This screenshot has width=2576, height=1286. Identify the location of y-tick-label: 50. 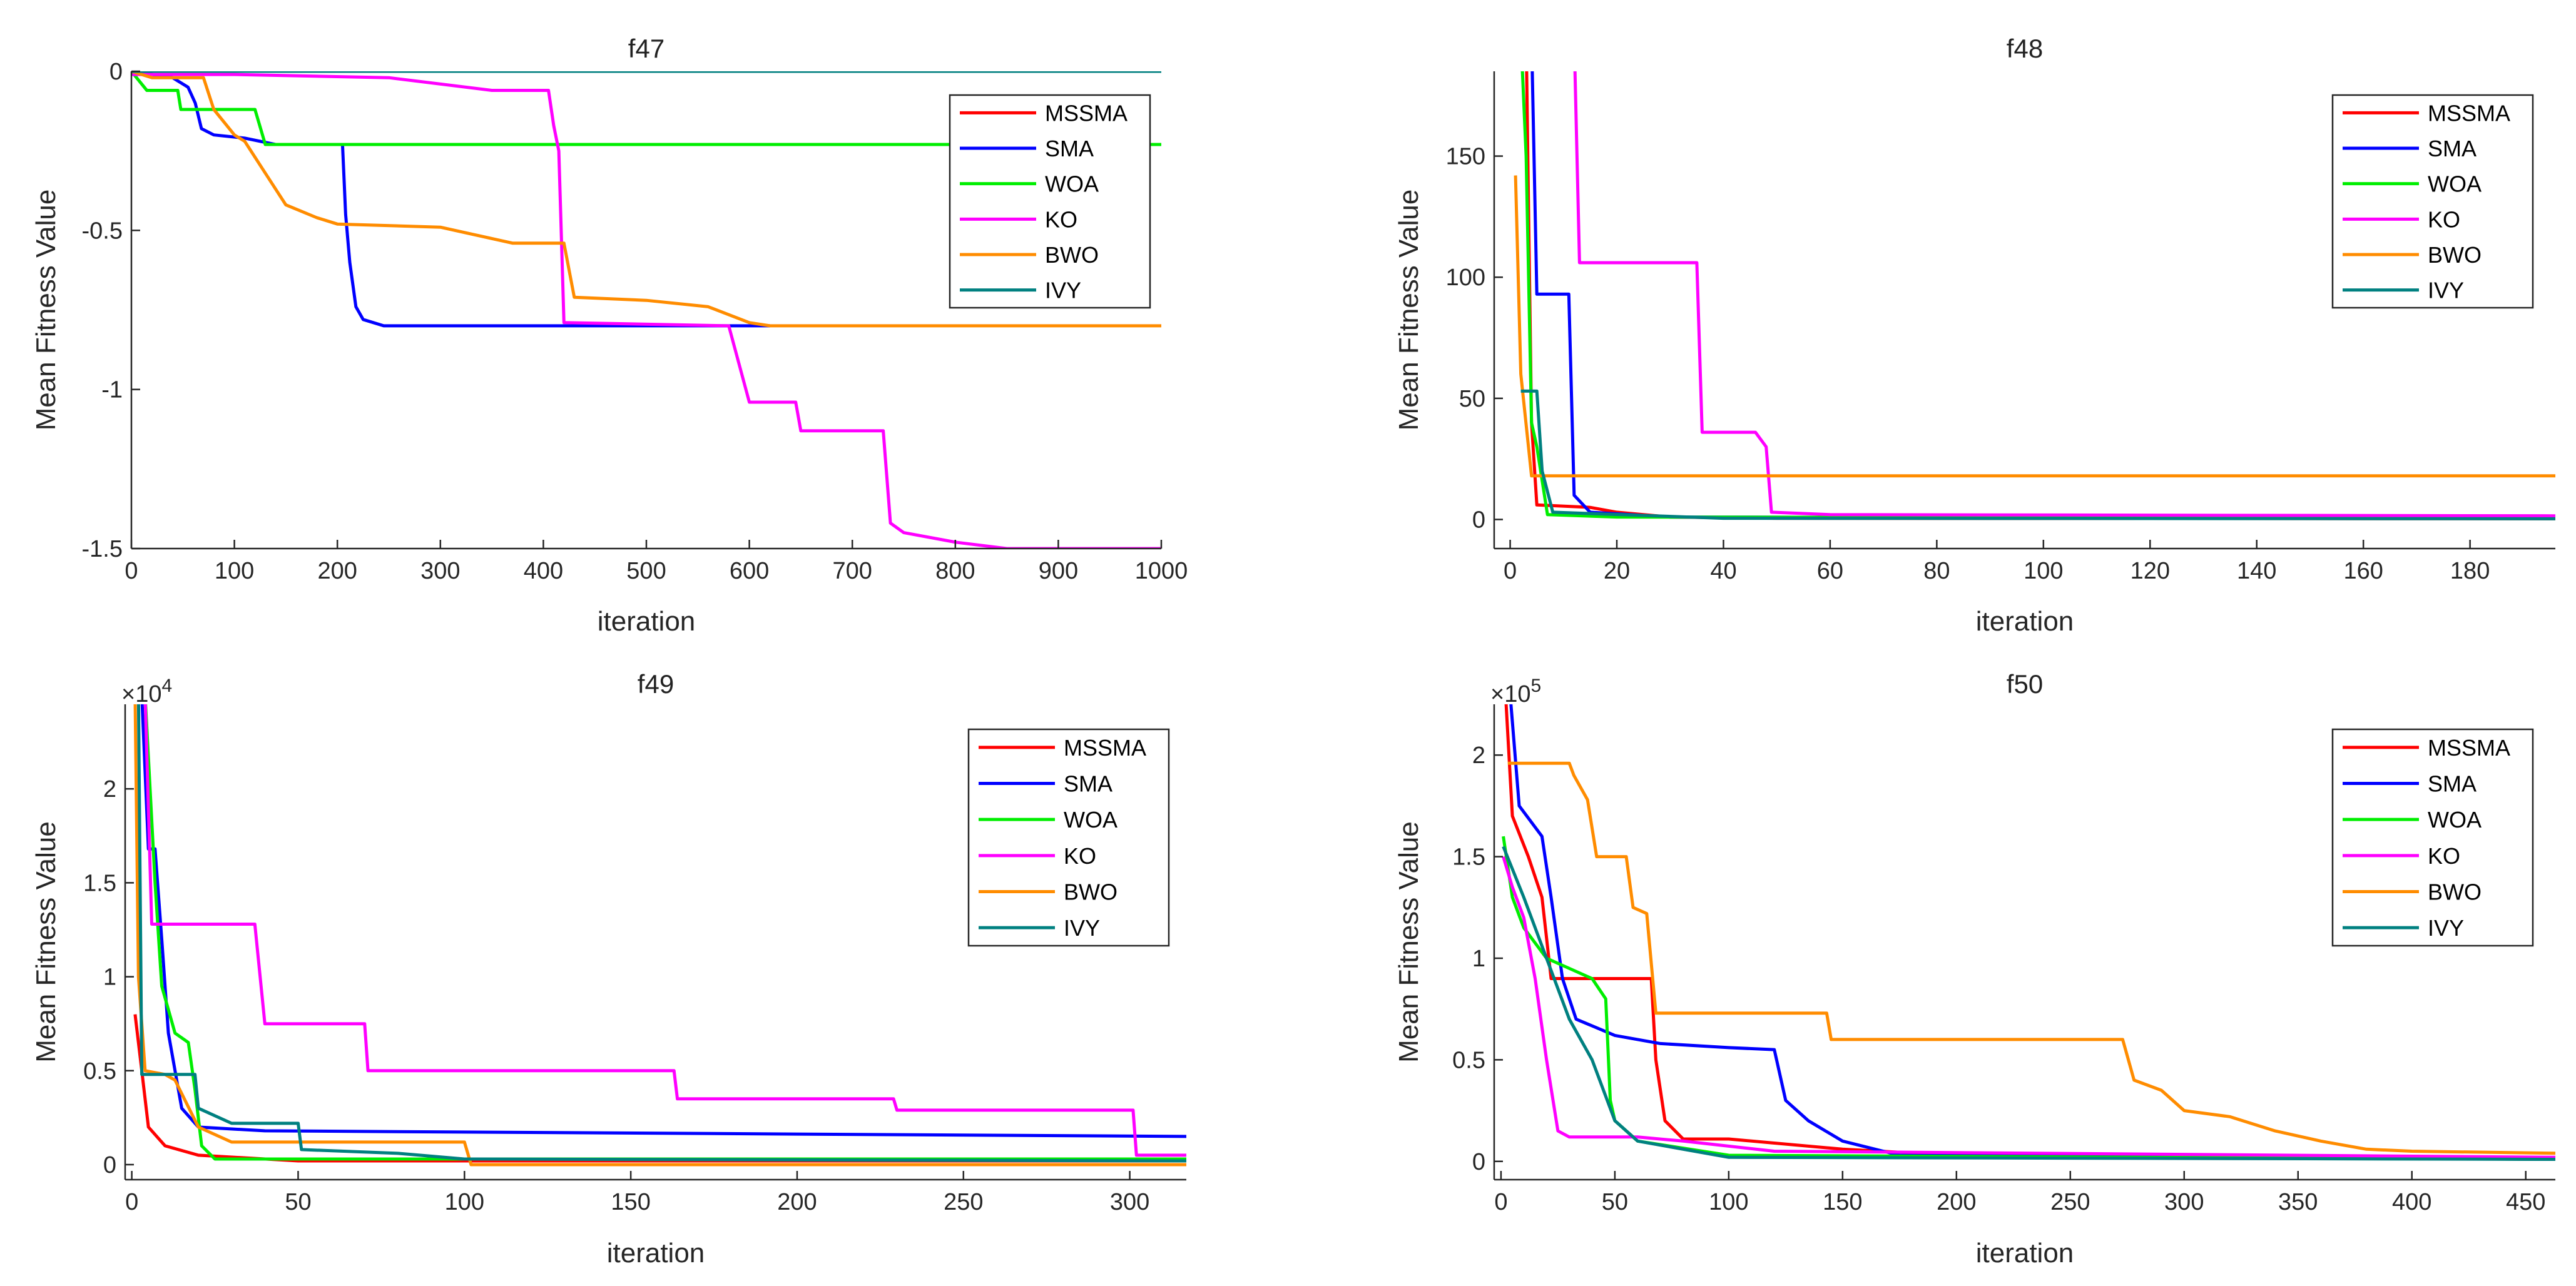
(1472, 399).